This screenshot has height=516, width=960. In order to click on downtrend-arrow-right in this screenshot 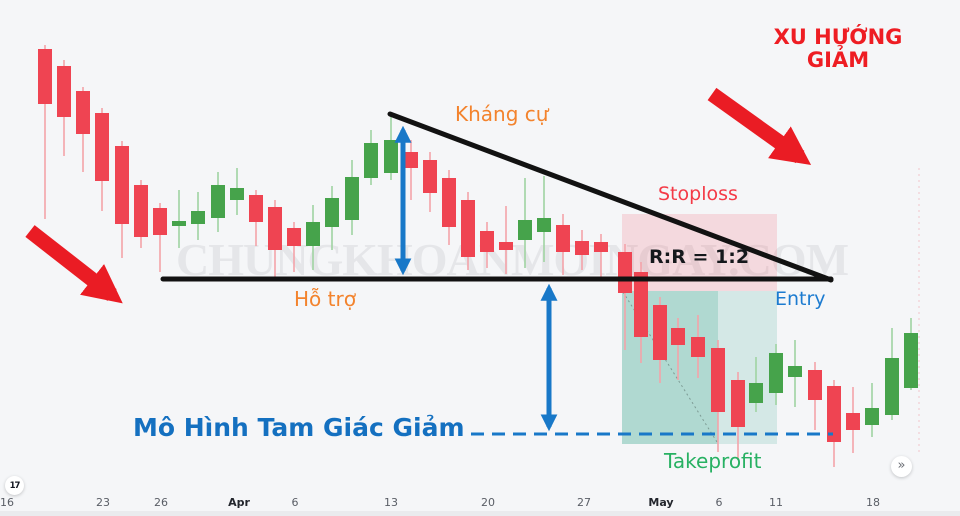, I will do `click(759, 126)`.